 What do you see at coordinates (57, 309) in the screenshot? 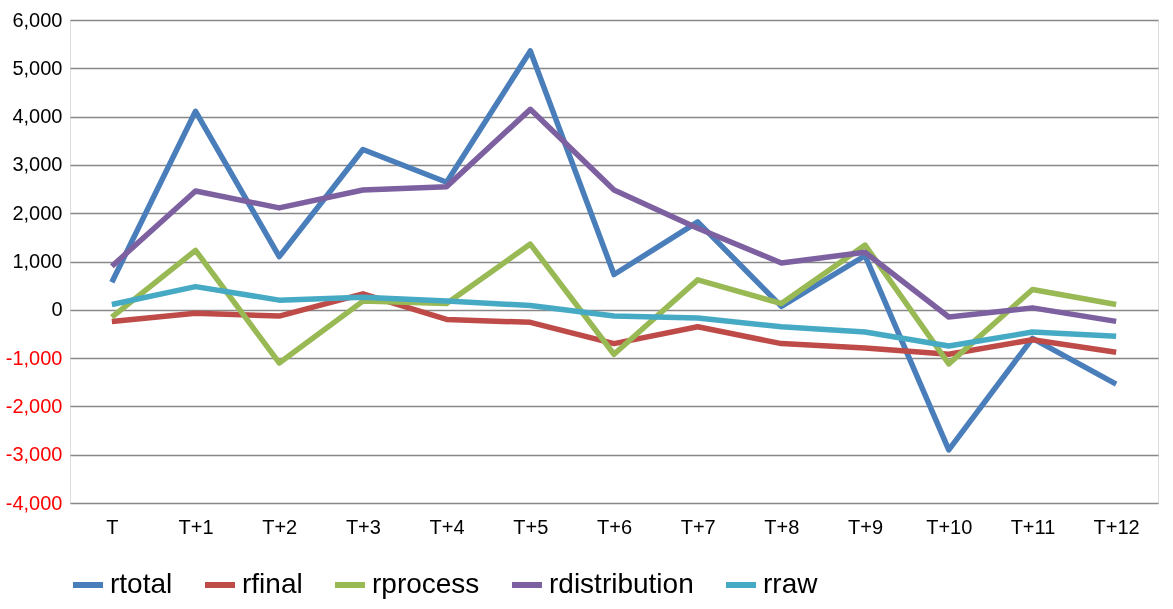
I see `y-tick-label: 0` at bounding box center [57, 309].